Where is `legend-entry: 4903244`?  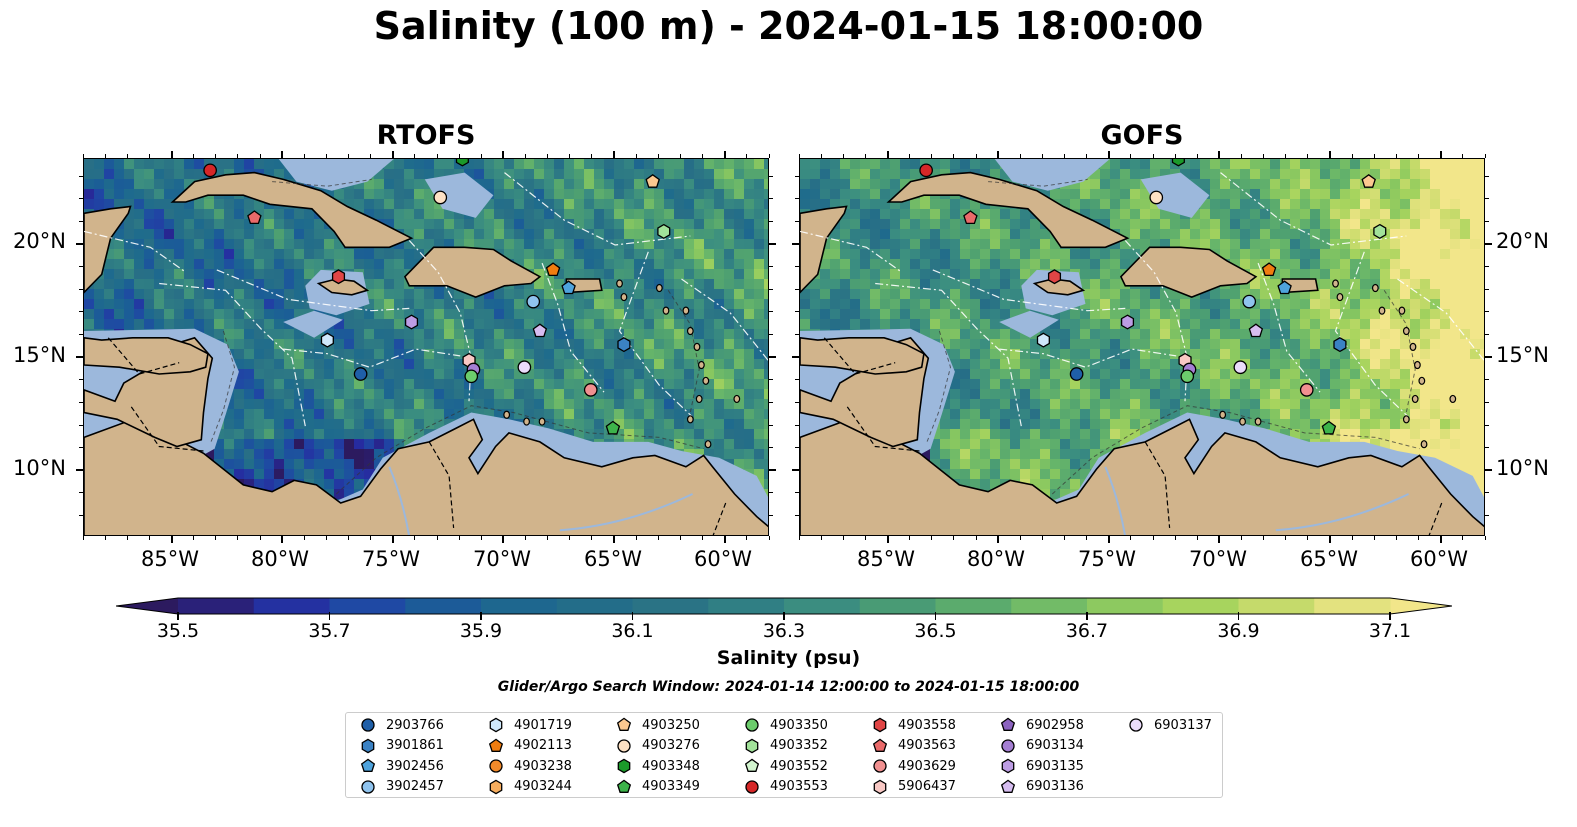
legend-entry: 4903244 is located at coordinates (530, 787).